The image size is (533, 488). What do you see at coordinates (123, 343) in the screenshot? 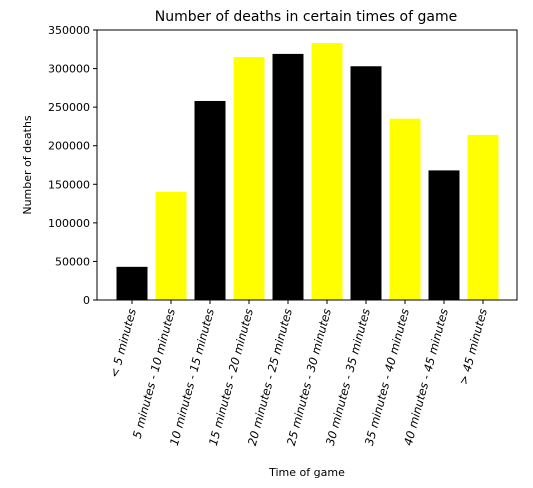
I see `x-tick-label: < 5 minutes` at bounding box center [123, 343].